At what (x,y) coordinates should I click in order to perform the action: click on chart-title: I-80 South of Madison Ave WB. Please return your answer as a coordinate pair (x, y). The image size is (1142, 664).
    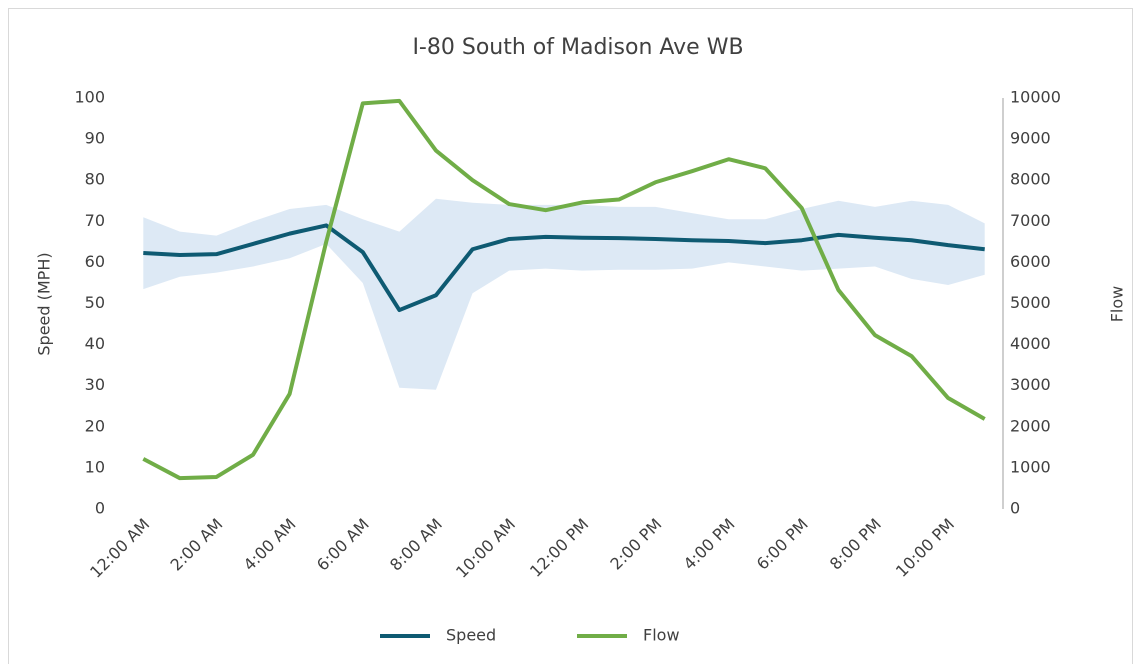
    Looking at the image, I should click on (577, 47).